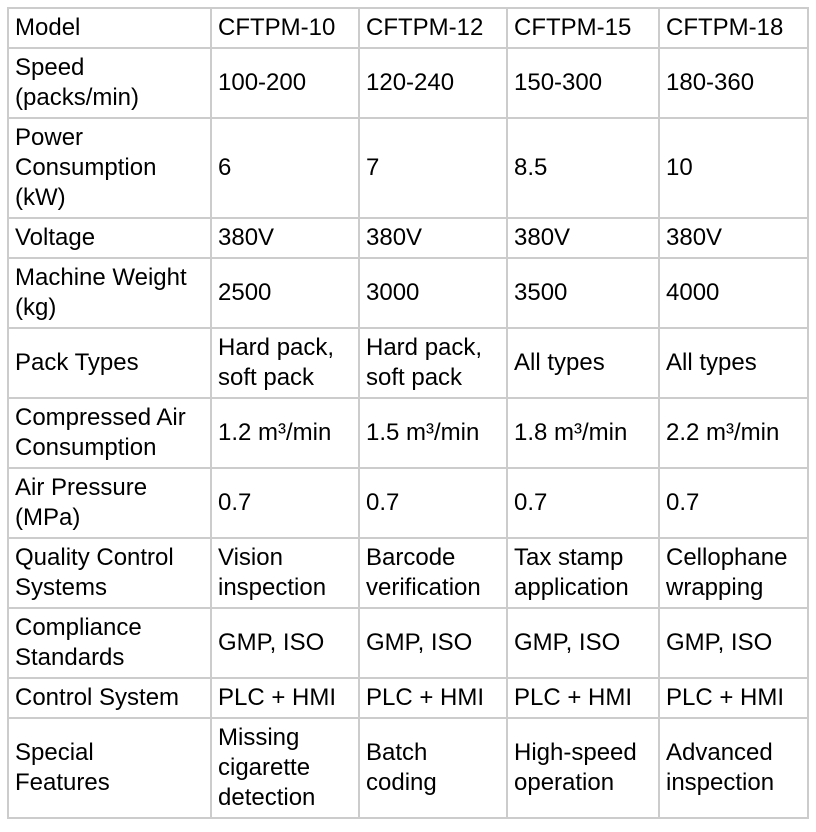 Image resolution: width=816 pixels, height=832 pixels. What do you see at coordinates (583, 83) in the screenshot?
I see `table-cell: 150-300` at bounding box center [583, 83].